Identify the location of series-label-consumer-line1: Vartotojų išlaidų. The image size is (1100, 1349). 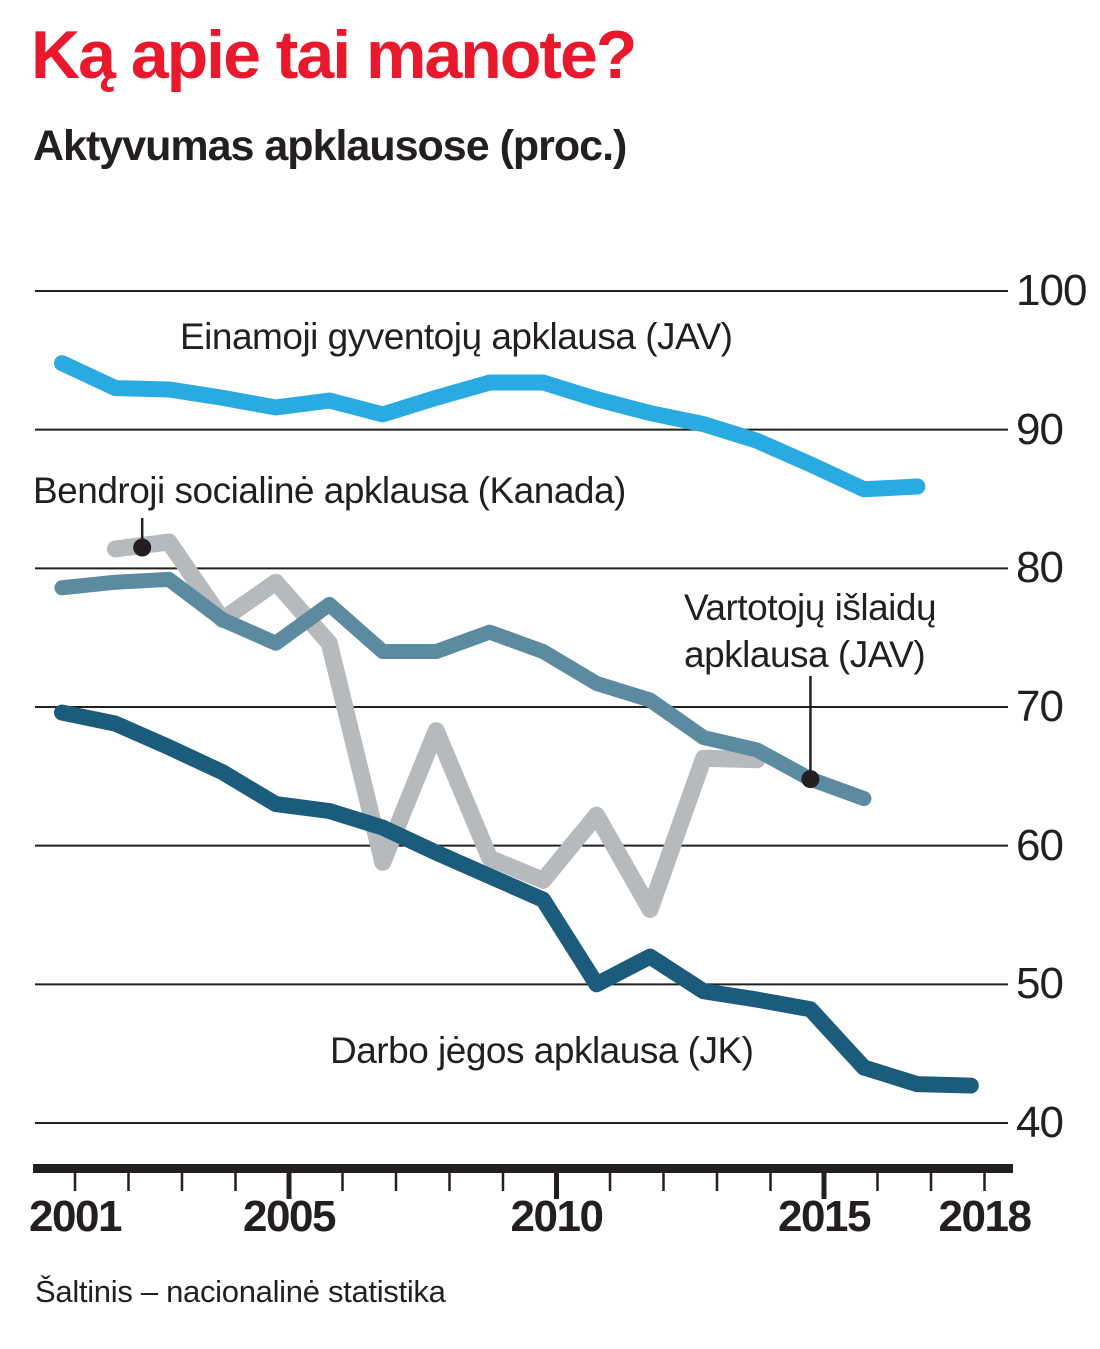
(810, 607).